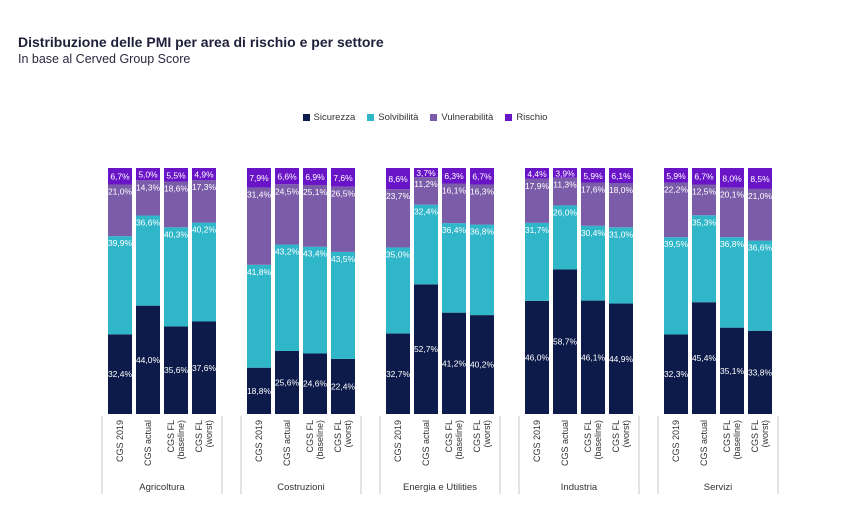 The height and width of the screenshot is (527, 850). Describe the element at coordinates (732, 195) in the screenshot. I see `data-label: 20,1%` at that location.